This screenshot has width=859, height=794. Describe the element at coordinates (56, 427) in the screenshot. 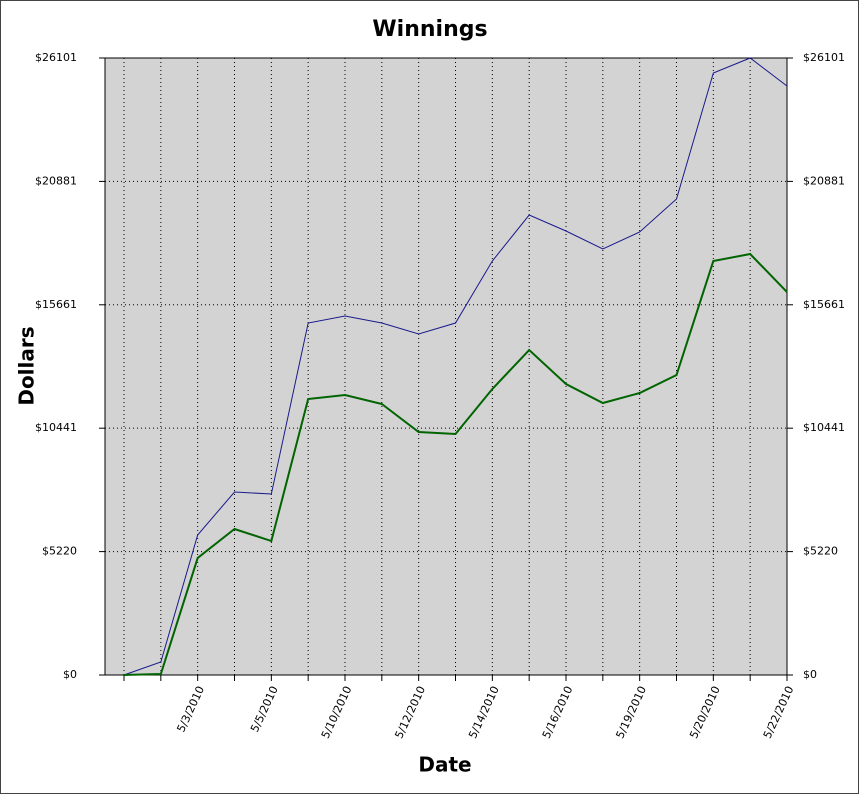

I see `y-tick-label: $10441` at that location.